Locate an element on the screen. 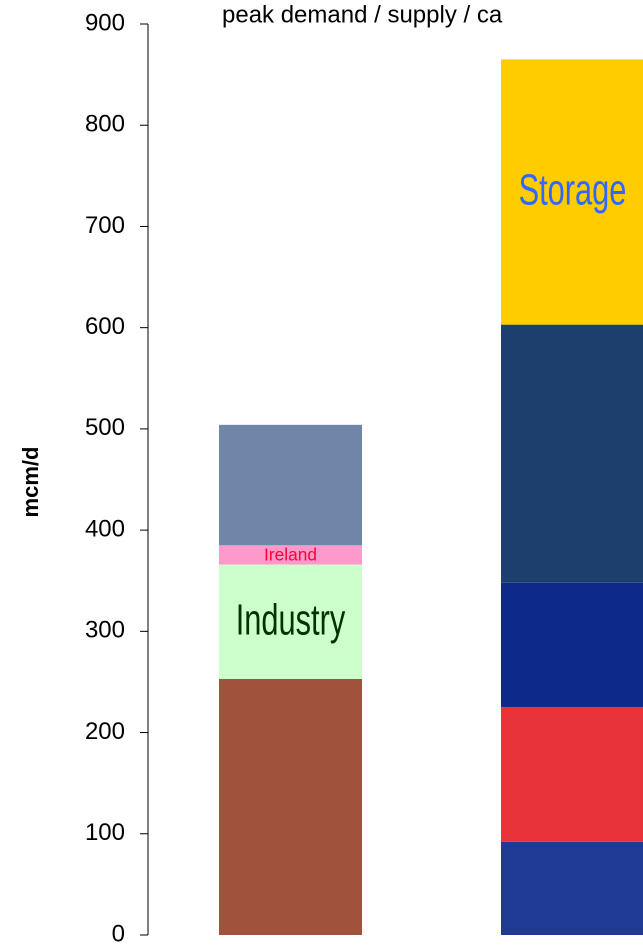 Image resolution: width=643 pixels, height=948 pixels. segment-label: Ireland is located at coordinates (290, 554).